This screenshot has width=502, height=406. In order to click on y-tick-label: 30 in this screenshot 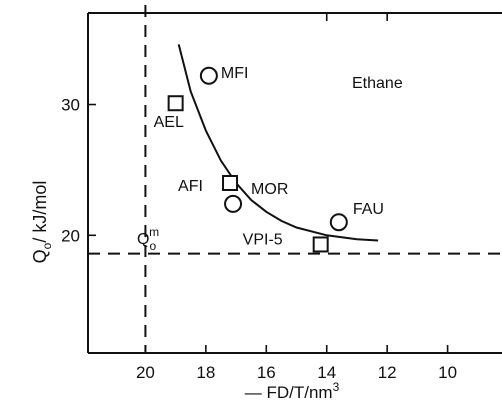, I will do `click(70, 105)`.